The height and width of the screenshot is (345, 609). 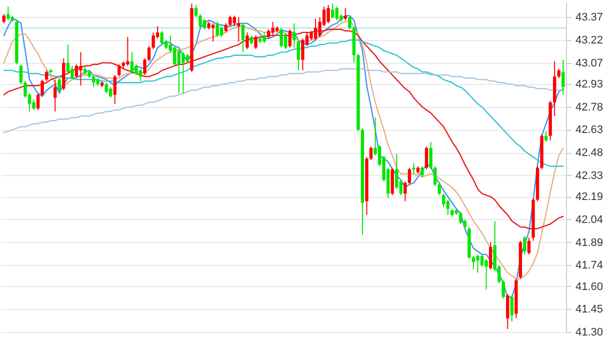 I want to click on y-tick-label: 42.63, so click(x=590, y=130).